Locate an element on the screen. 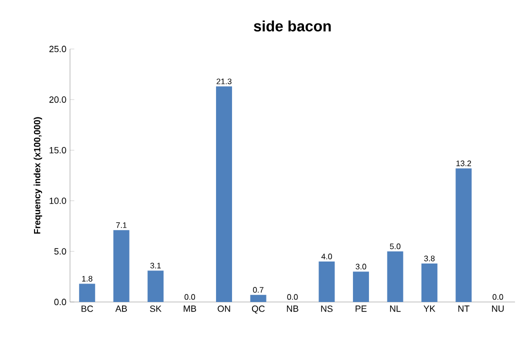 Image resolution: width=523 pixels, height=337 pixels. data-label: 3.8 is located at coordinates (429, 259).